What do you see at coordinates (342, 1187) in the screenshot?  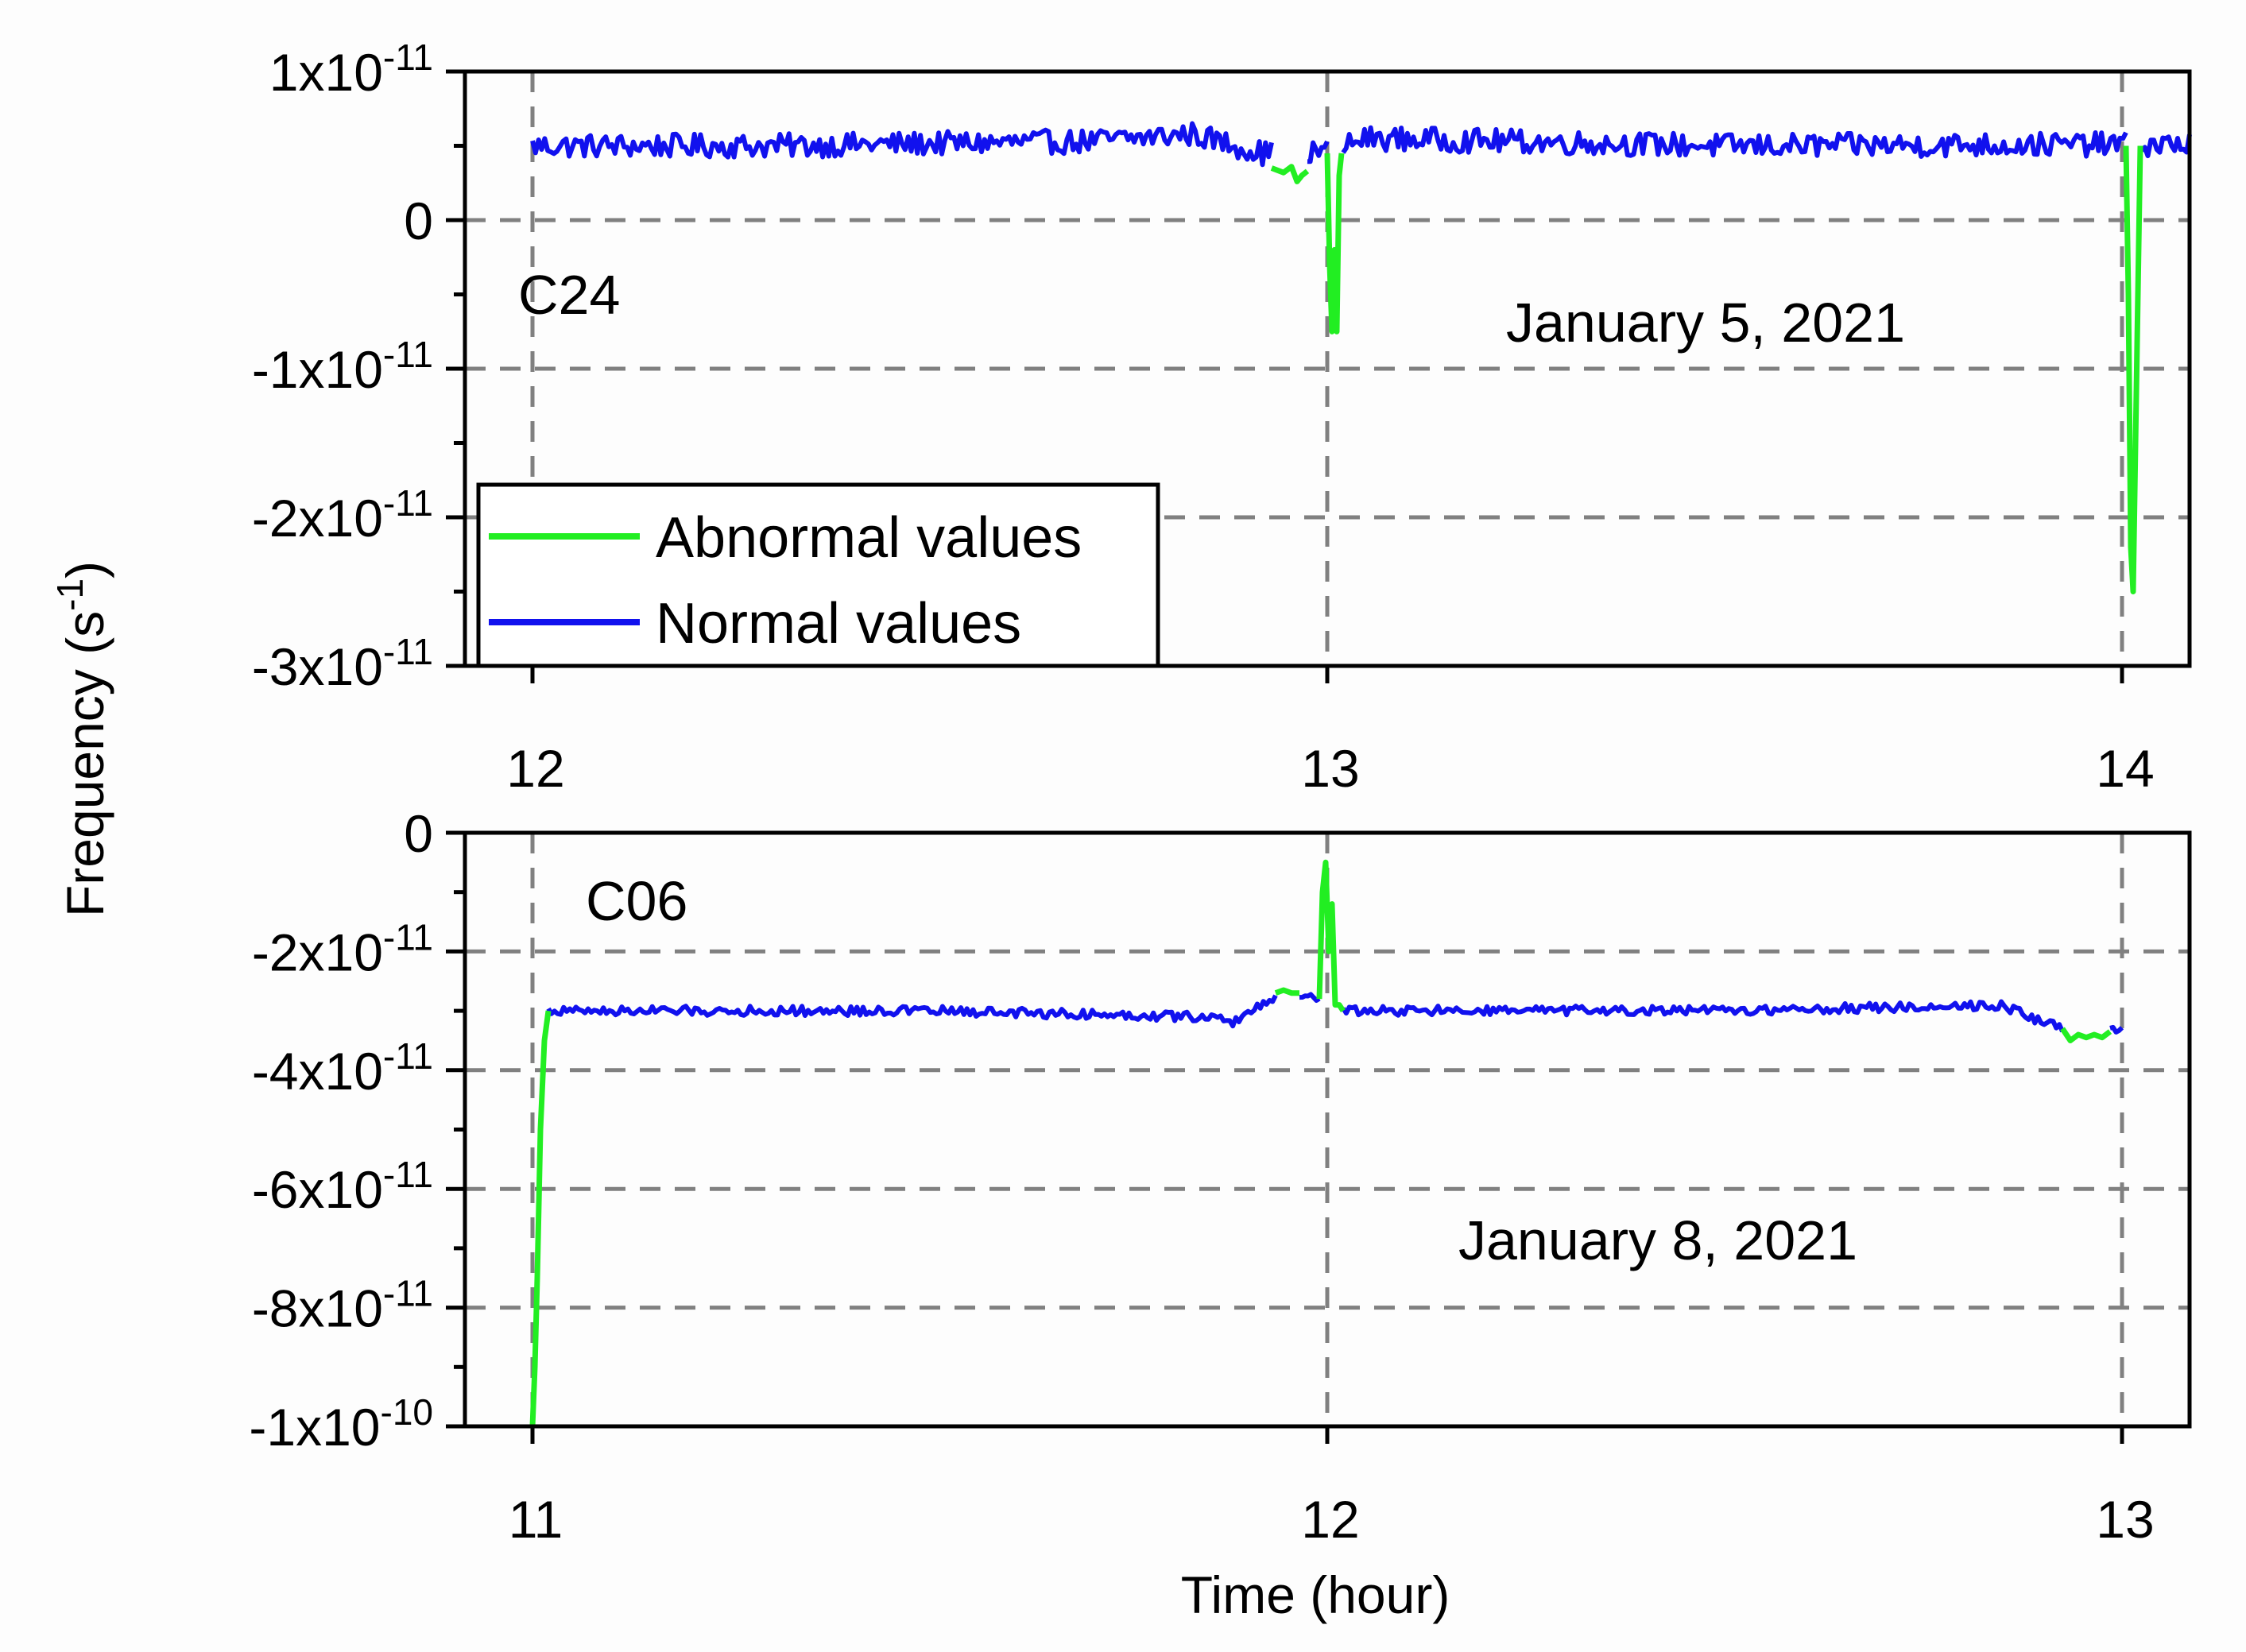 I see `y-tick-label: -6x10⁻¹¹` at bounding box center [342, 1187].